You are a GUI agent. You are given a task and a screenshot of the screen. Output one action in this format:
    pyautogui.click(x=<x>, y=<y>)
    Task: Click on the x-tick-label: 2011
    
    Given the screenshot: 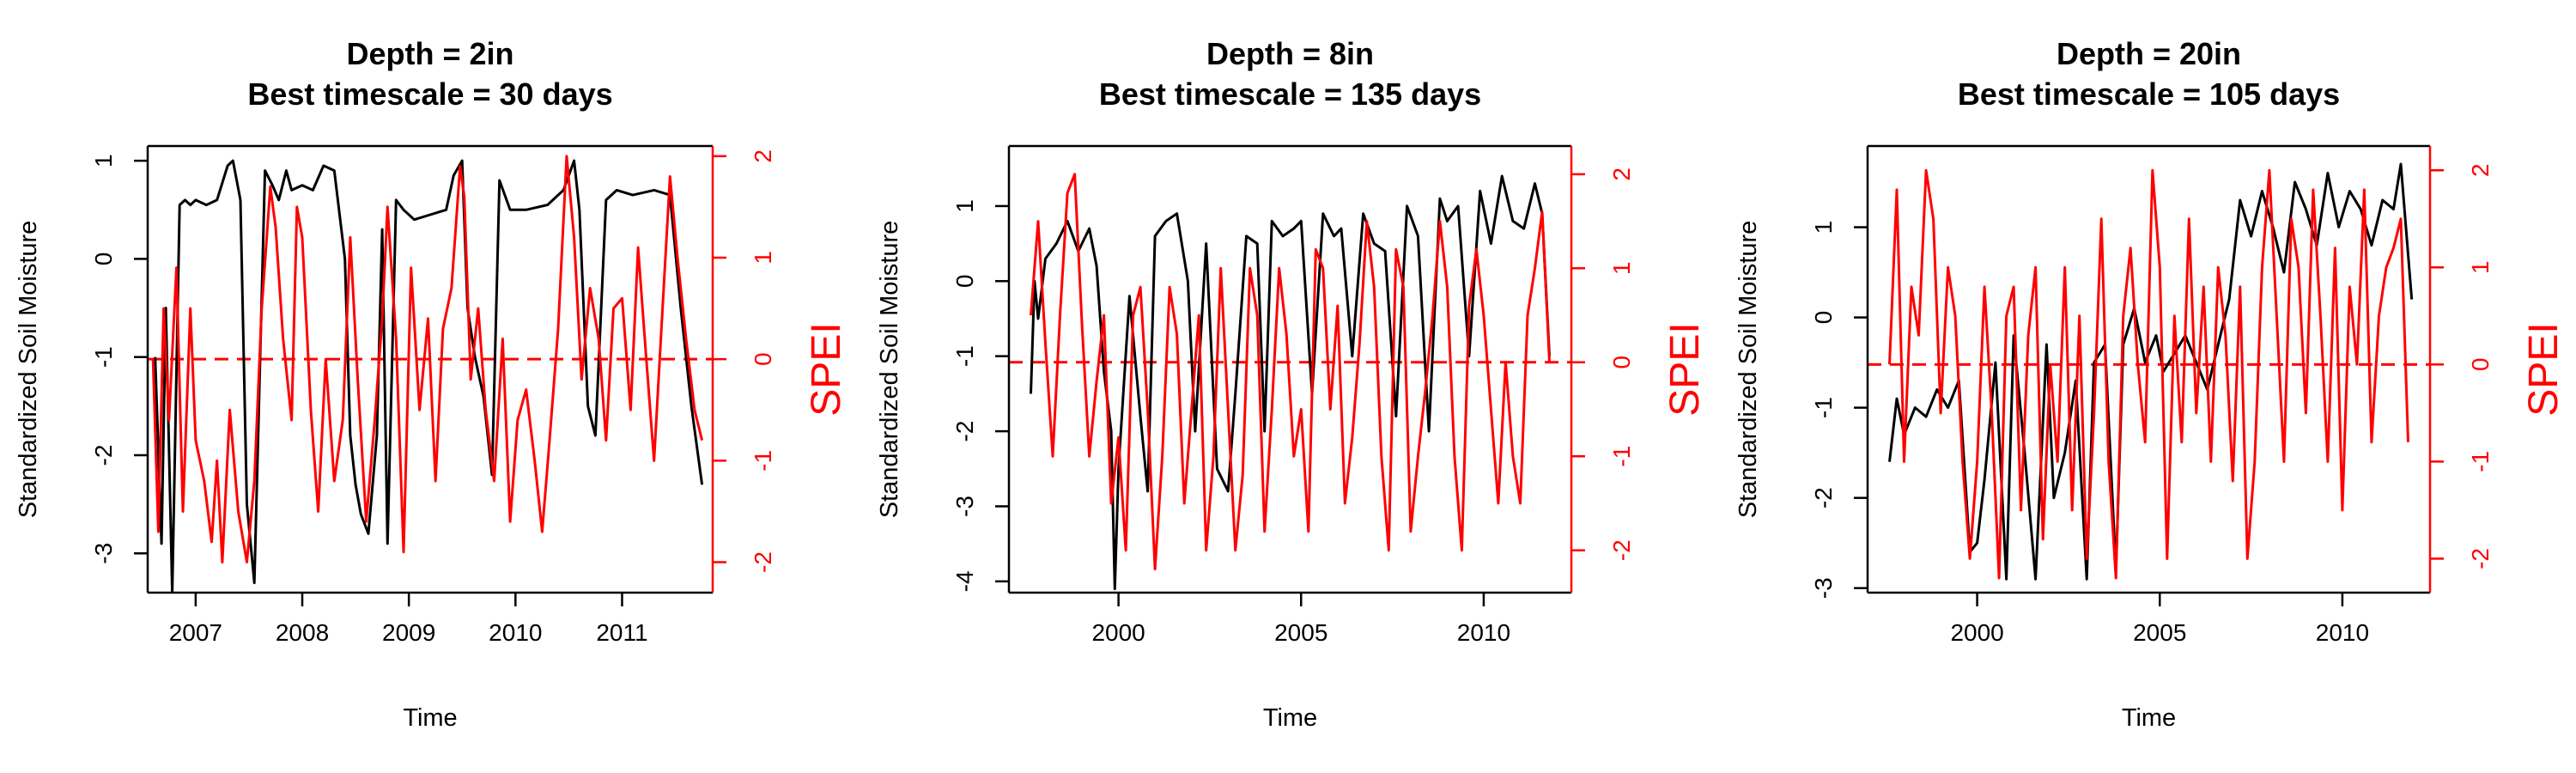 What is the action you would take?
    pyautogui.click(x=621, y=632)
    